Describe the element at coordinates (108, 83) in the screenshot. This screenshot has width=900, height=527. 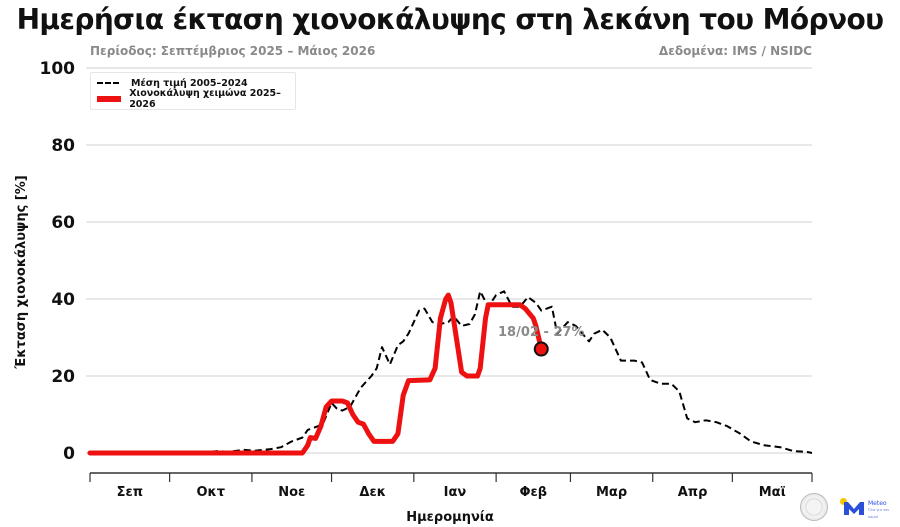
I see `dashed-line-swatch-icon` at that location.